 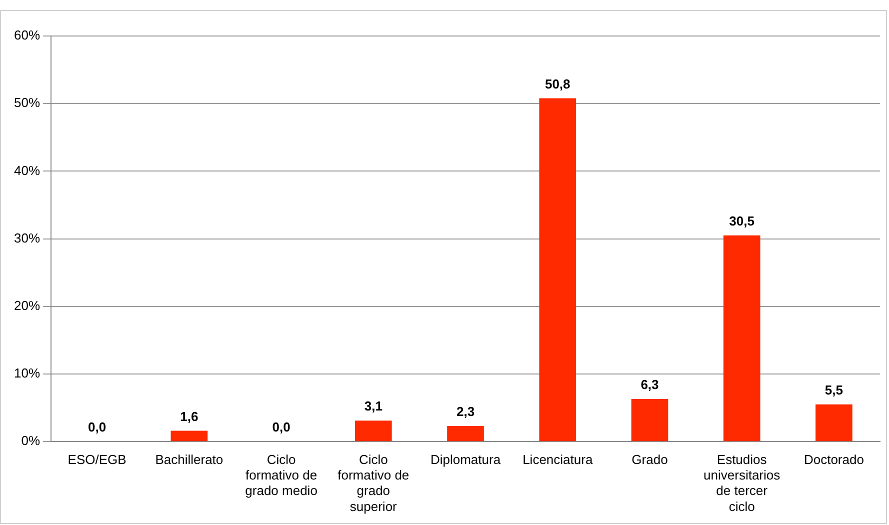 I want to click on x-tick-label: Ciclo formativo de grado superior, so click(x=374, y=483).